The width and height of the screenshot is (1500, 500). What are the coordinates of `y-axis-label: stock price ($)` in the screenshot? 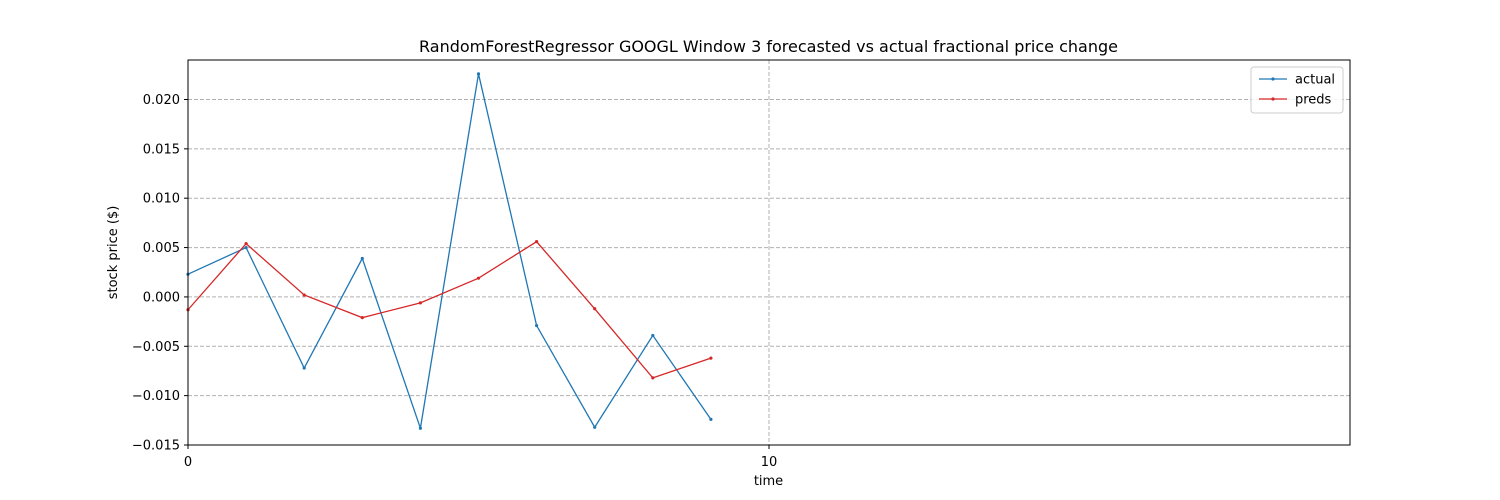 It's located at (113, 253).